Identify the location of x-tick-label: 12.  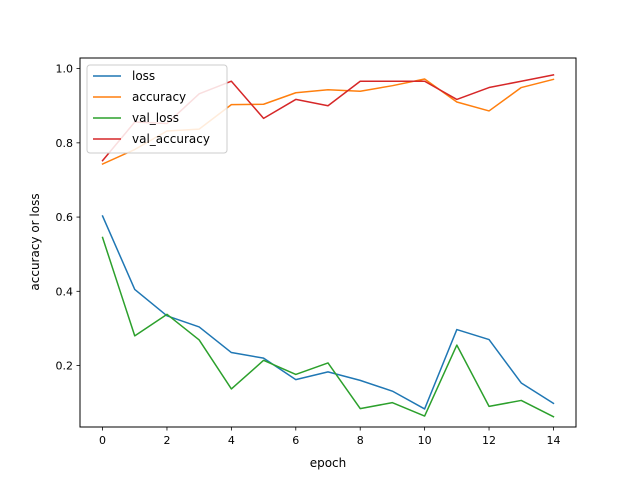
(489, 440).